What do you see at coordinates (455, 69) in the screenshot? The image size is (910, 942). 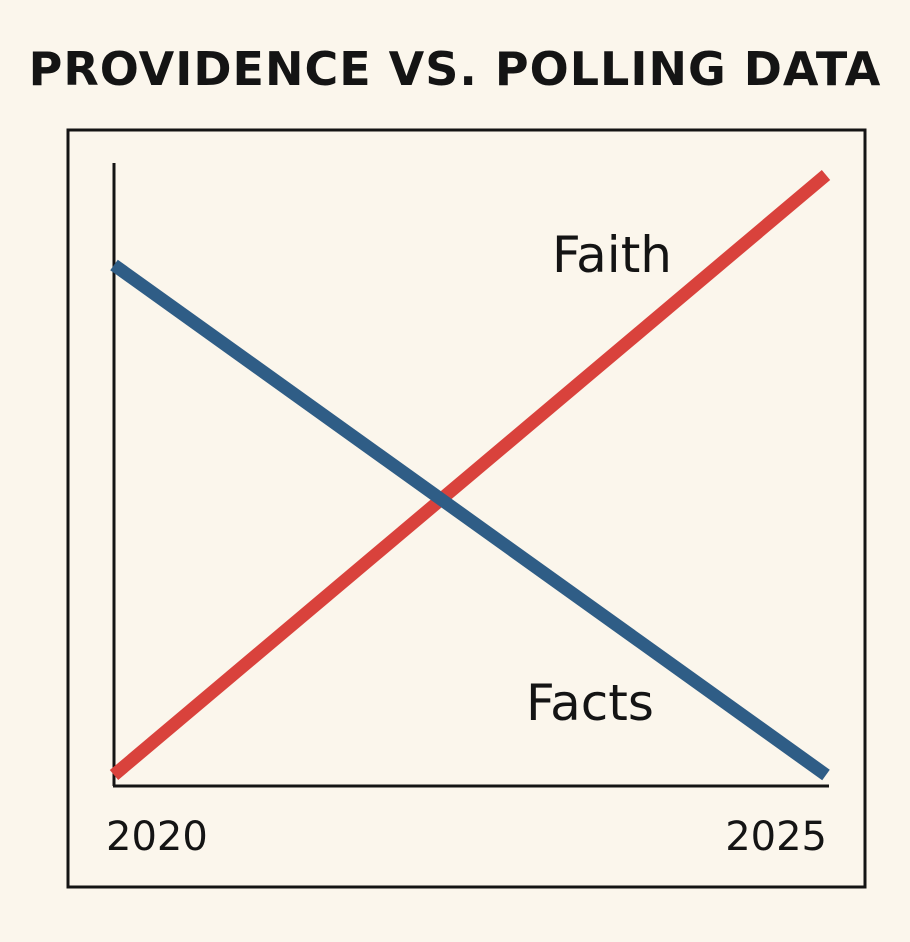 I see `chart-title: PROVIDENCE VS. POLLING DATA` at bounding box center [455, 69].